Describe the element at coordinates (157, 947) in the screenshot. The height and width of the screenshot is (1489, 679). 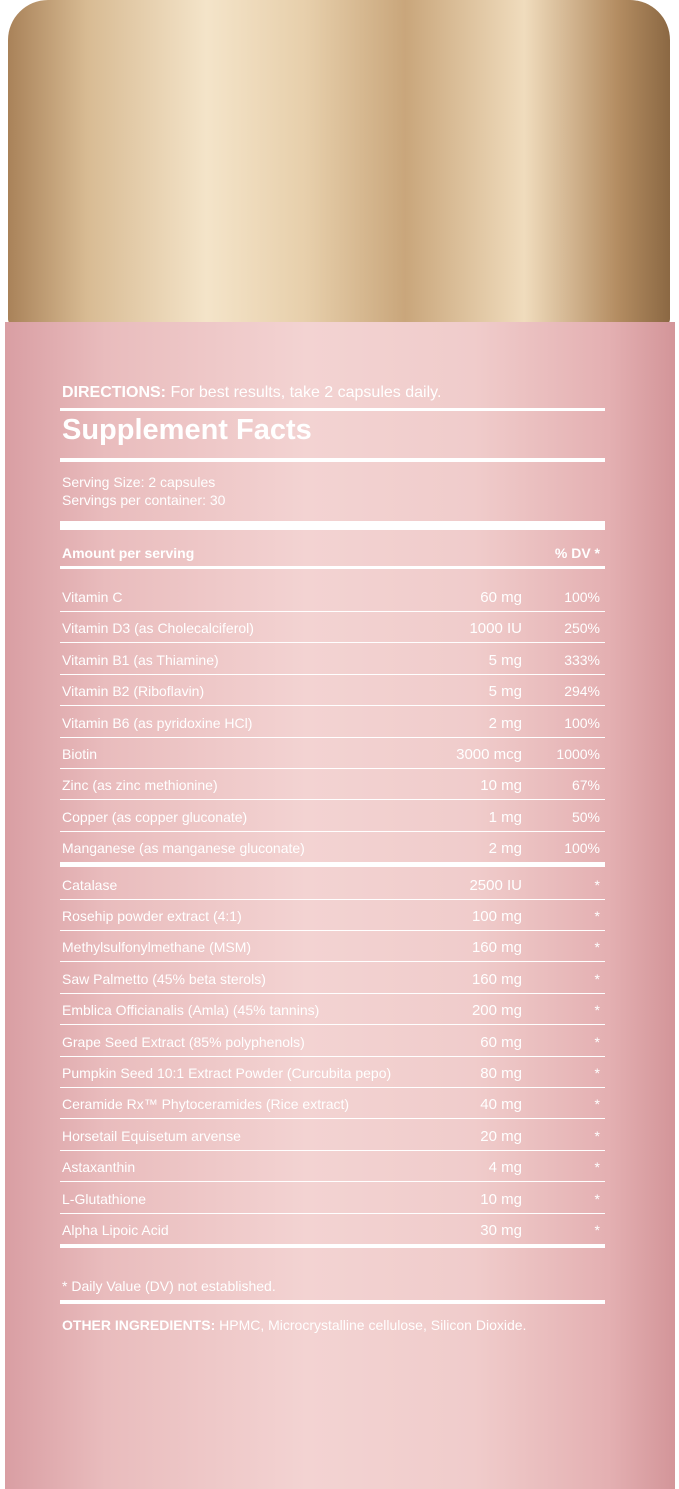
I see `nutrient-name: Methylsulfonylmethane (MSM)` at that location.